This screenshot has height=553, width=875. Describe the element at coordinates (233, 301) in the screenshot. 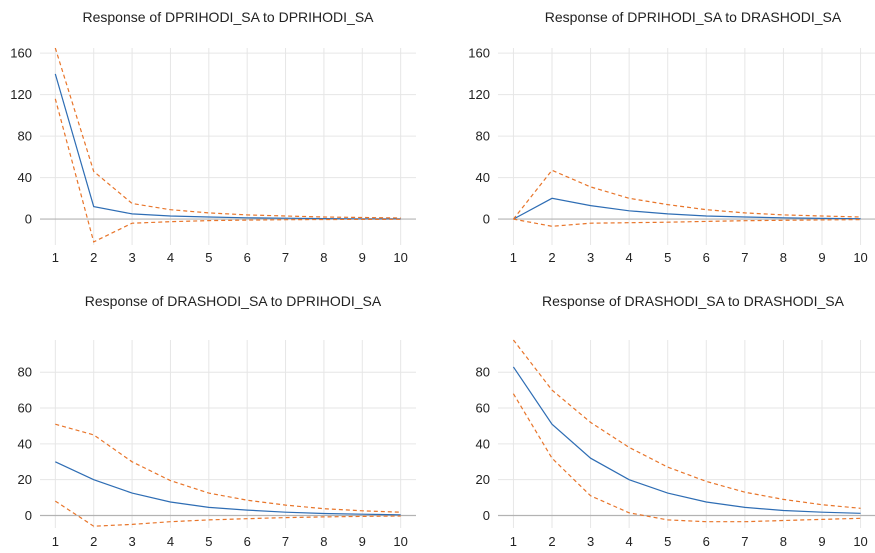

I see `panel-title: Response of DRASHODI_SA to DPRIHODI_SA` at that location.